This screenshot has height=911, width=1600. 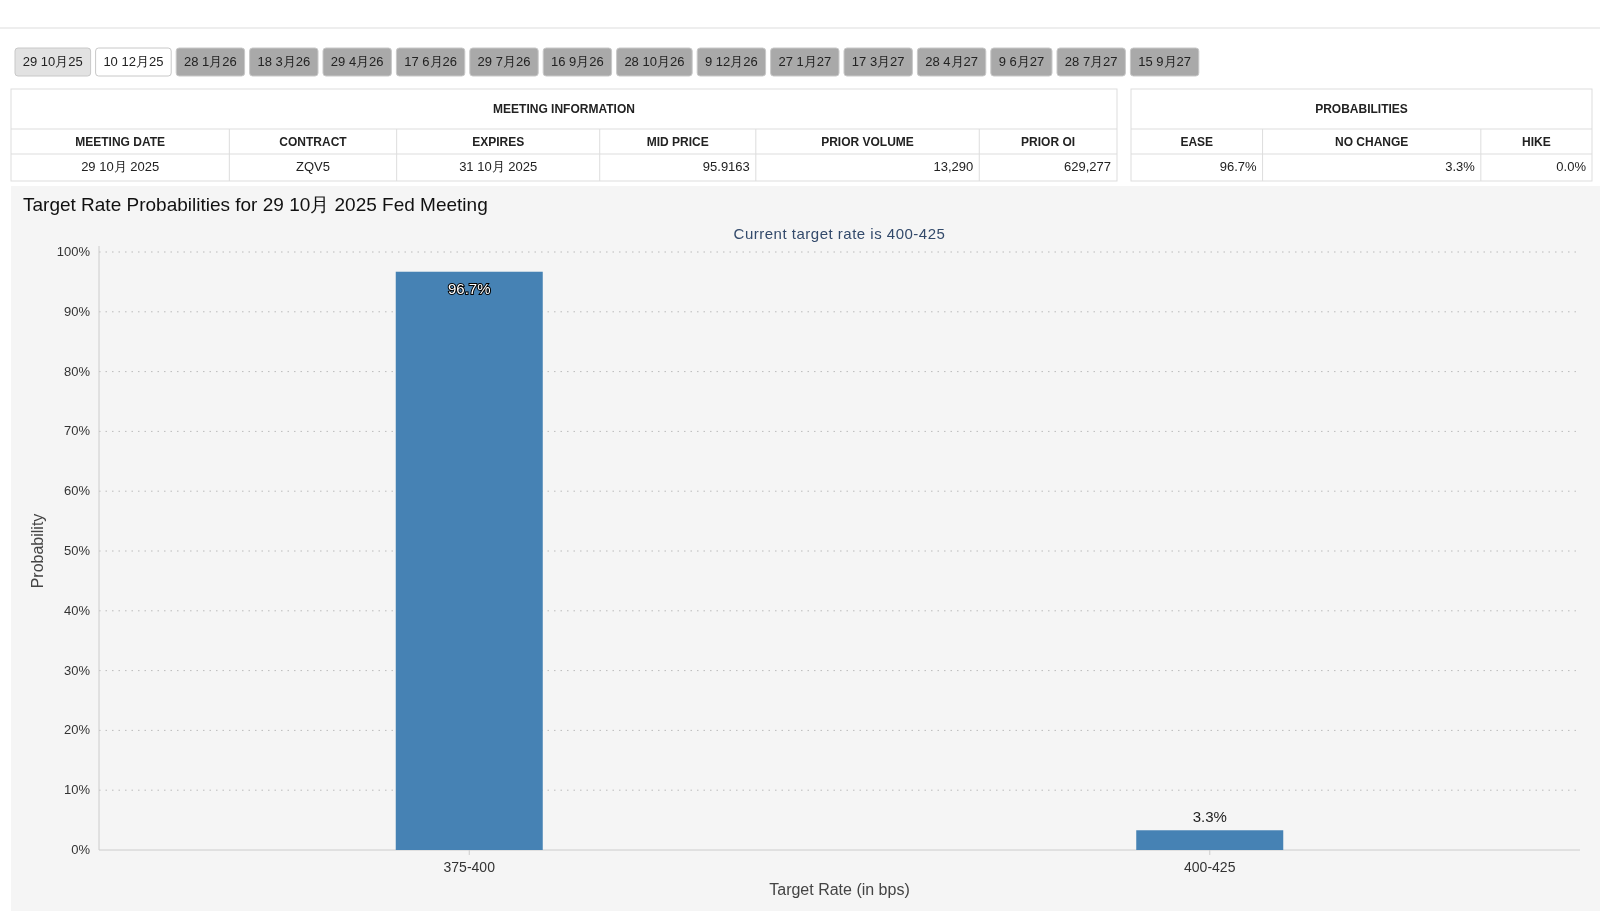 I want to click on text: 17 3月27, so click(x=878, y=61).